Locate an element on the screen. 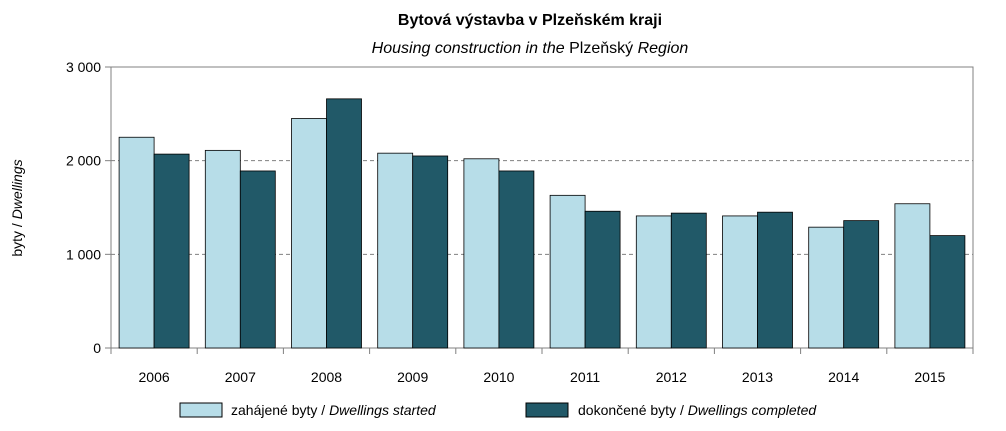 This screenshot has height=431, width=1006. legend-swatch-completed is located at coordinates (547, 410).